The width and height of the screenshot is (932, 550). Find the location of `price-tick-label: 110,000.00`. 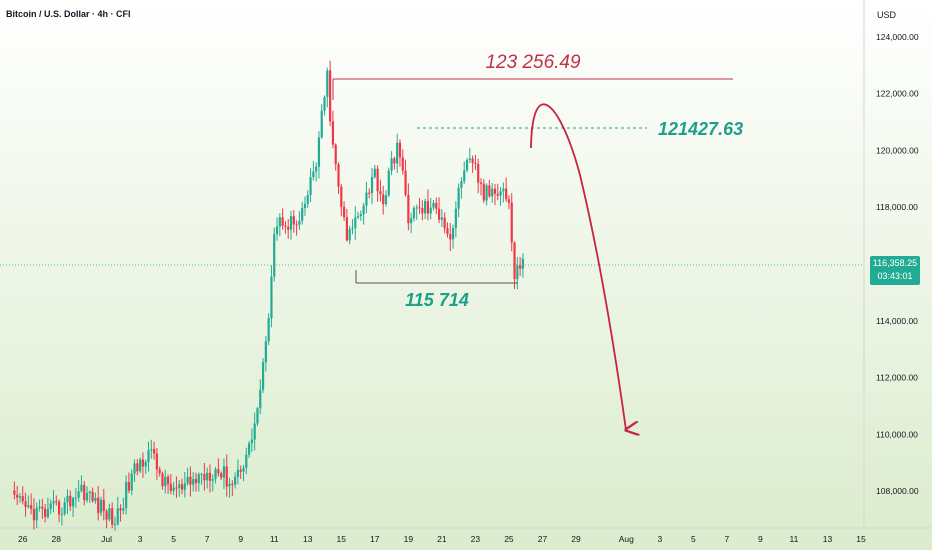

price-tick-label: 110,000.00 is located at coordinates (897, 434).